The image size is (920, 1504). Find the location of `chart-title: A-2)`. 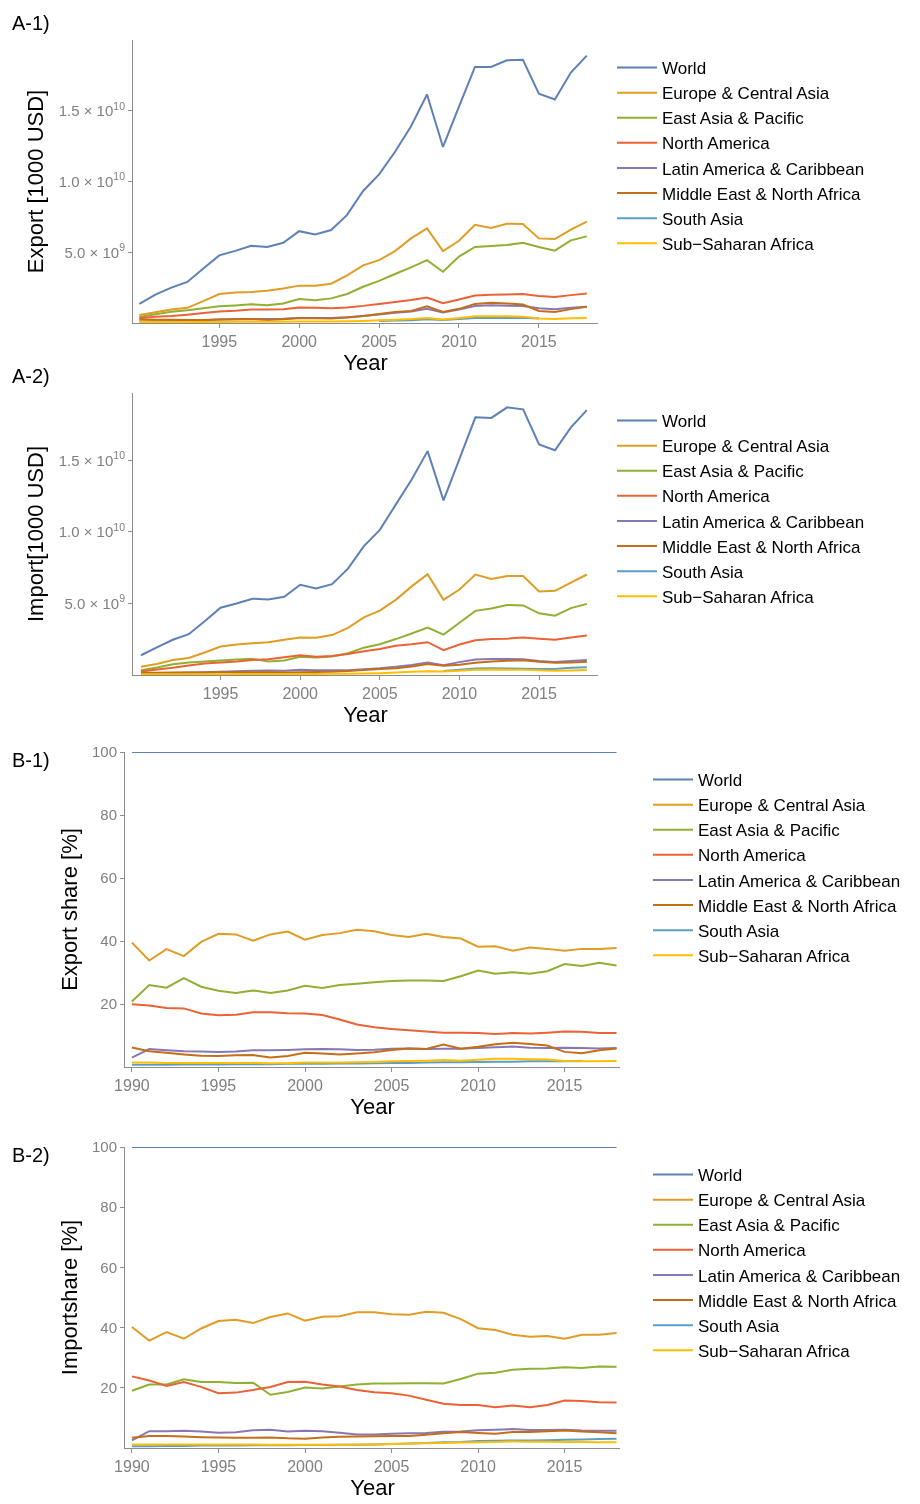

chart-title: A-2) is located at coordinates (31, 376).